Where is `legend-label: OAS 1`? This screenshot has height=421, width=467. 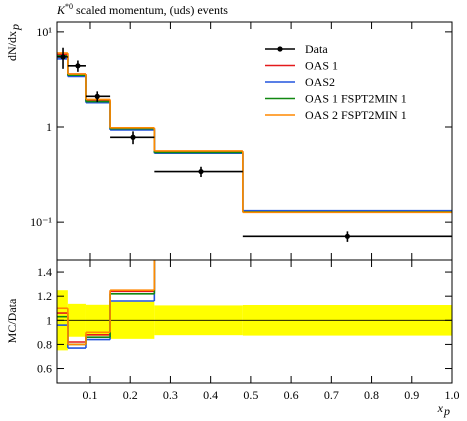 legend-label: OAS 1 is located at coordinates (321, 66).